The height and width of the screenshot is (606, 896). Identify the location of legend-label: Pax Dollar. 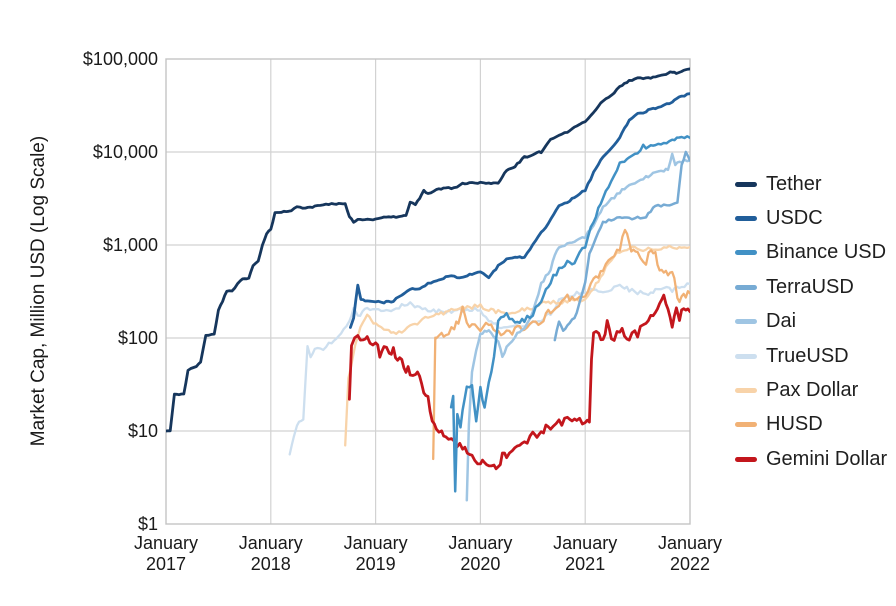
(812, 389).